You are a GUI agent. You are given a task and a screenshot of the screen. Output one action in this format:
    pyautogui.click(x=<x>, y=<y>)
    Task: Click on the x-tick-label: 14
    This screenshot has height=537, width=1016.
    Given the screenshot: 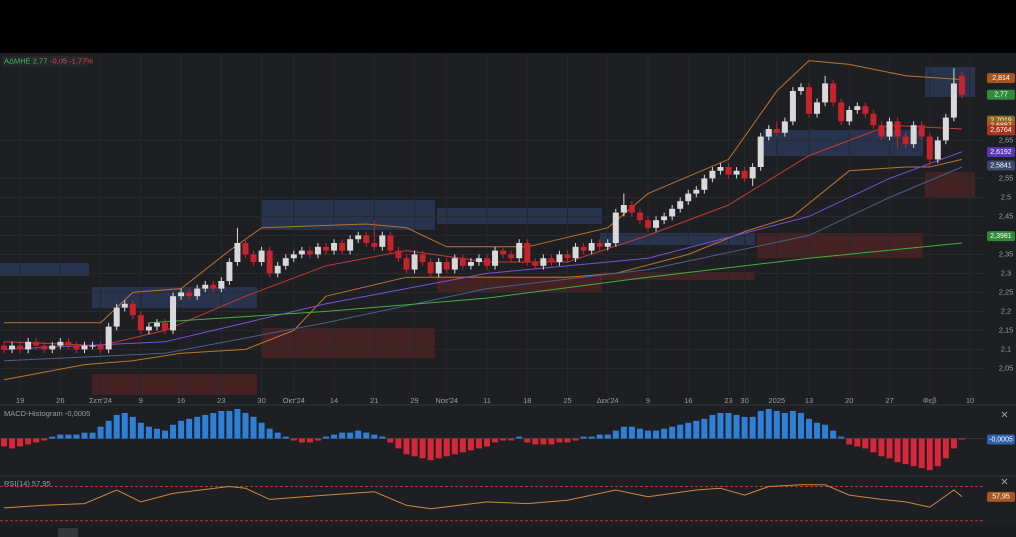 What is the action you would take?
    pyautogui.click(x=334, y=400)
    